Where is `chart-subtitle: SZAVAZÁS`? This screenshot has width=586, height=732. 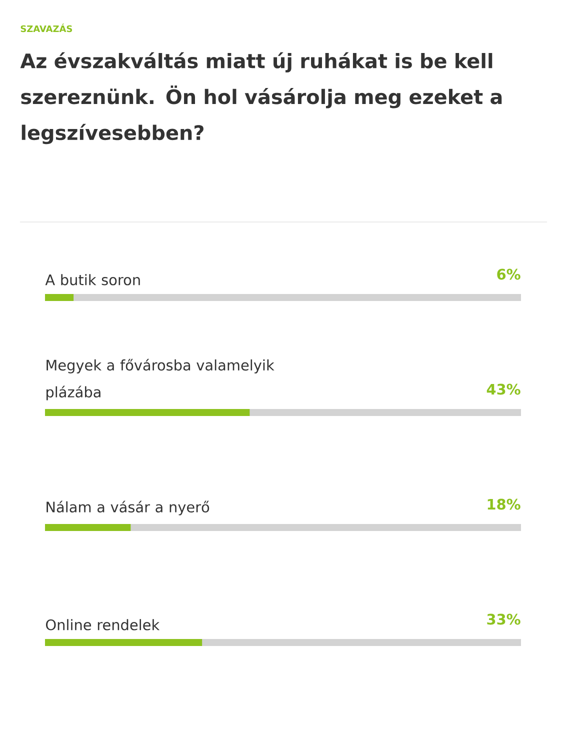 chart-subtitle: SZAVAZÁS is located at coordinates (46, 28).